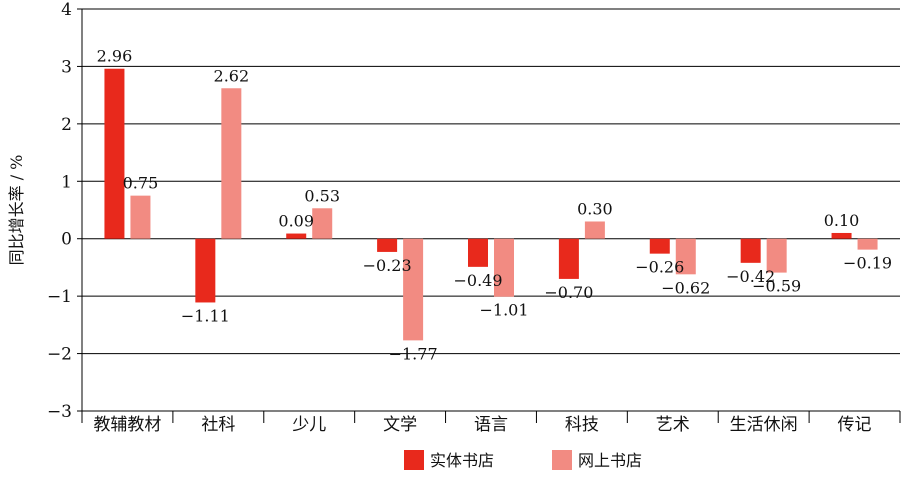 Image resolution: width=908 pixels, height=483 pixels. What do you see at coordinates (462, 460) in the screenshot?
I see `legend-label: 实体书店` at bounding box center [462, 460].